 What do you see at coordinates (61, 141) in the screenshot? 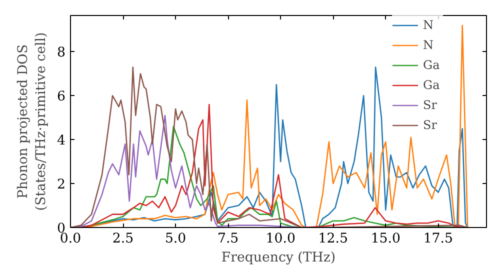
I see `y-tick-label: 4` at bounding box center [61, 141].